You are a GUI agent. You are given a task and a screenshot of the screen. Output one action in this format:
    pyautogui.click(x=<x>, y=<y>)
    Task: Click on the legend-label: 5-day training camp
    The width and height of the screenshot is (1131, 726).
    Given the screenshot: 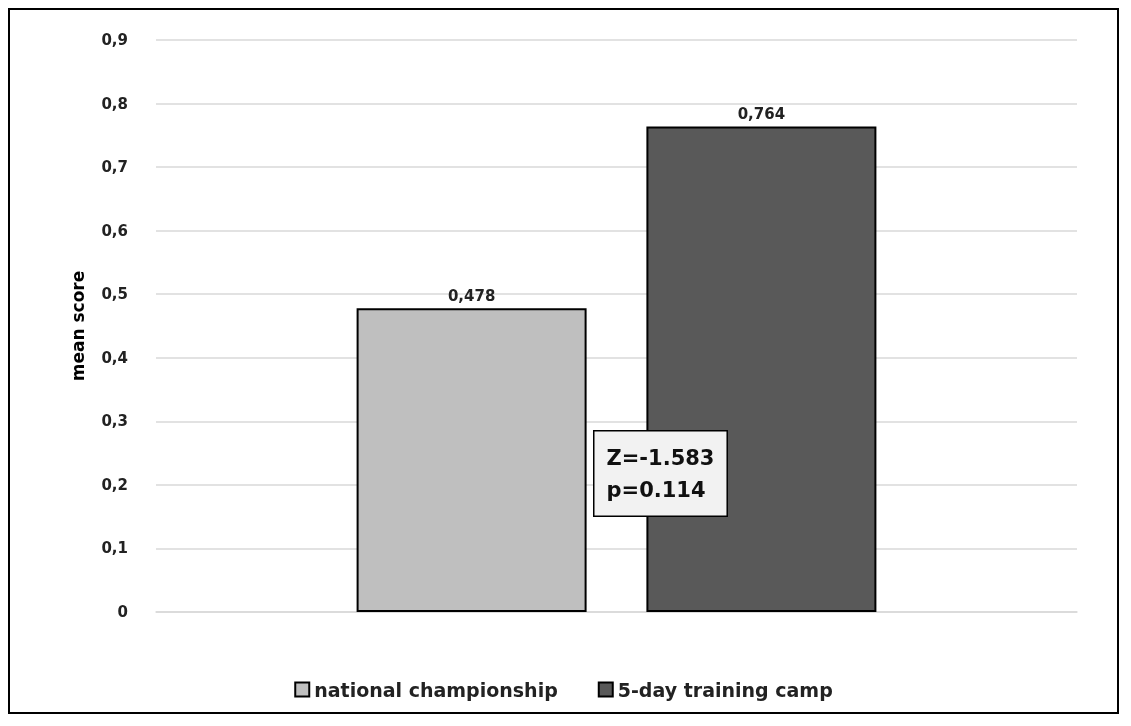 What is the action you would take?
    pyautogui.click(x=725, y=689)
    